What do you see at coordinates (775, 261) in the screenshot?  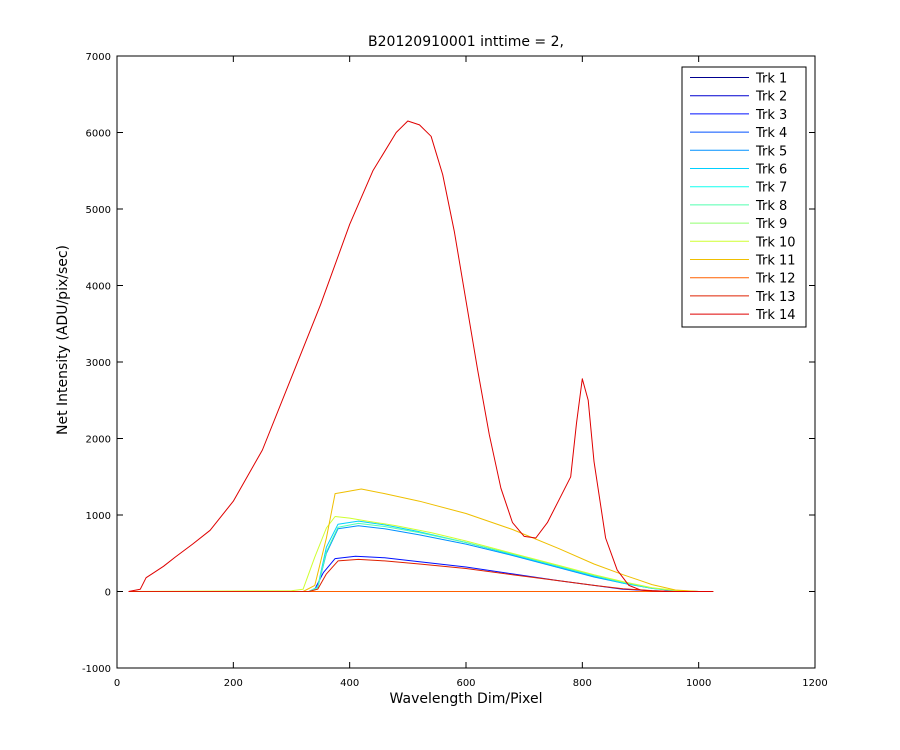 I see `legend-label: Trk 11` at bounding box center [775, 261].